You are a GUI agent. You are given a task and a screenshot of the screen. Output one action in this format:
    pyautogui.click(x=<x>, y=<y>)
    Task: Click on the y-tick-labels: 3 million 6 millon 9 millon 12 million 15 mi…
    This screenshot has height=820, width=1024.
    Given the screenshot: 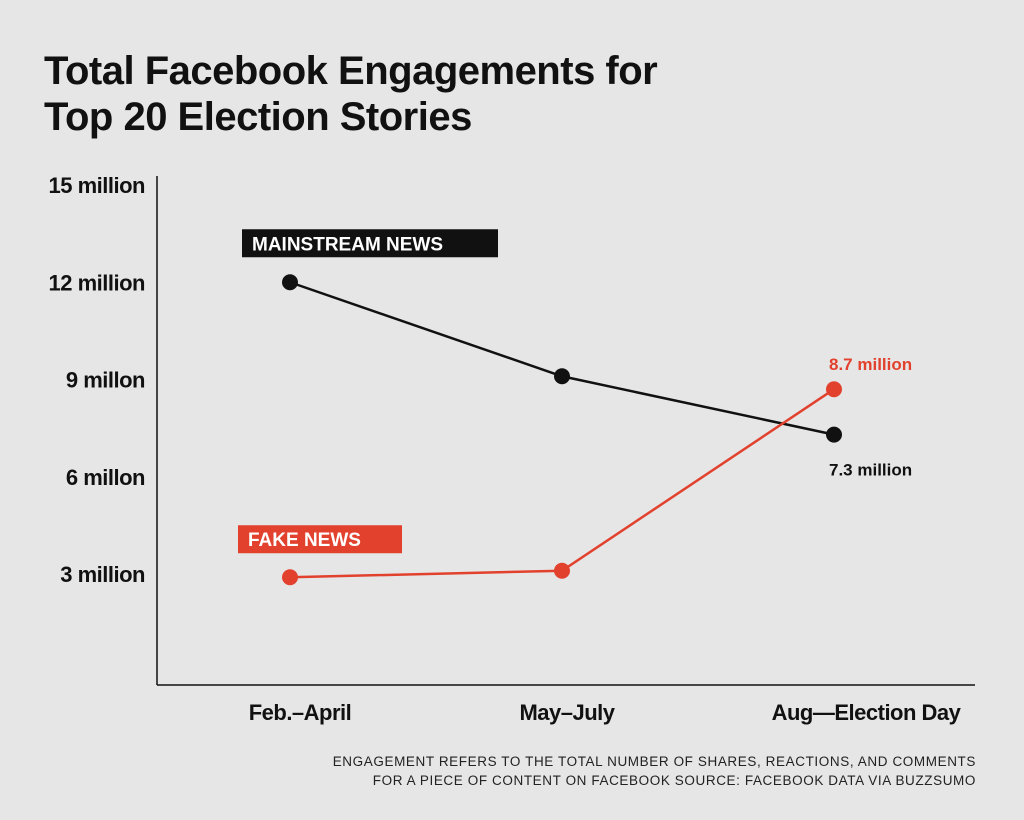 What is the action you would take?
    pyautogui.click(x=97, y=380)
    